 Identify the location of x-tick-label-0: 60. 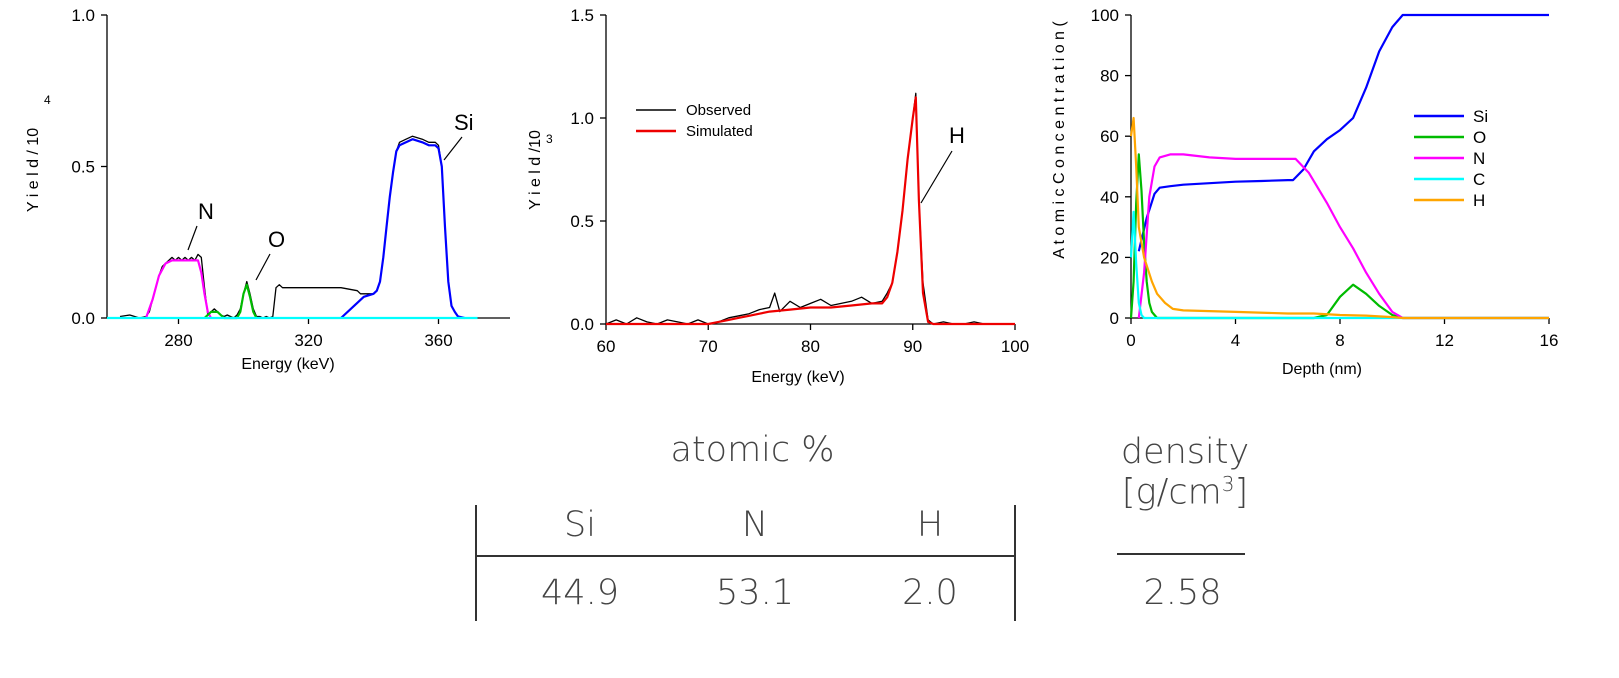
(606, 346).